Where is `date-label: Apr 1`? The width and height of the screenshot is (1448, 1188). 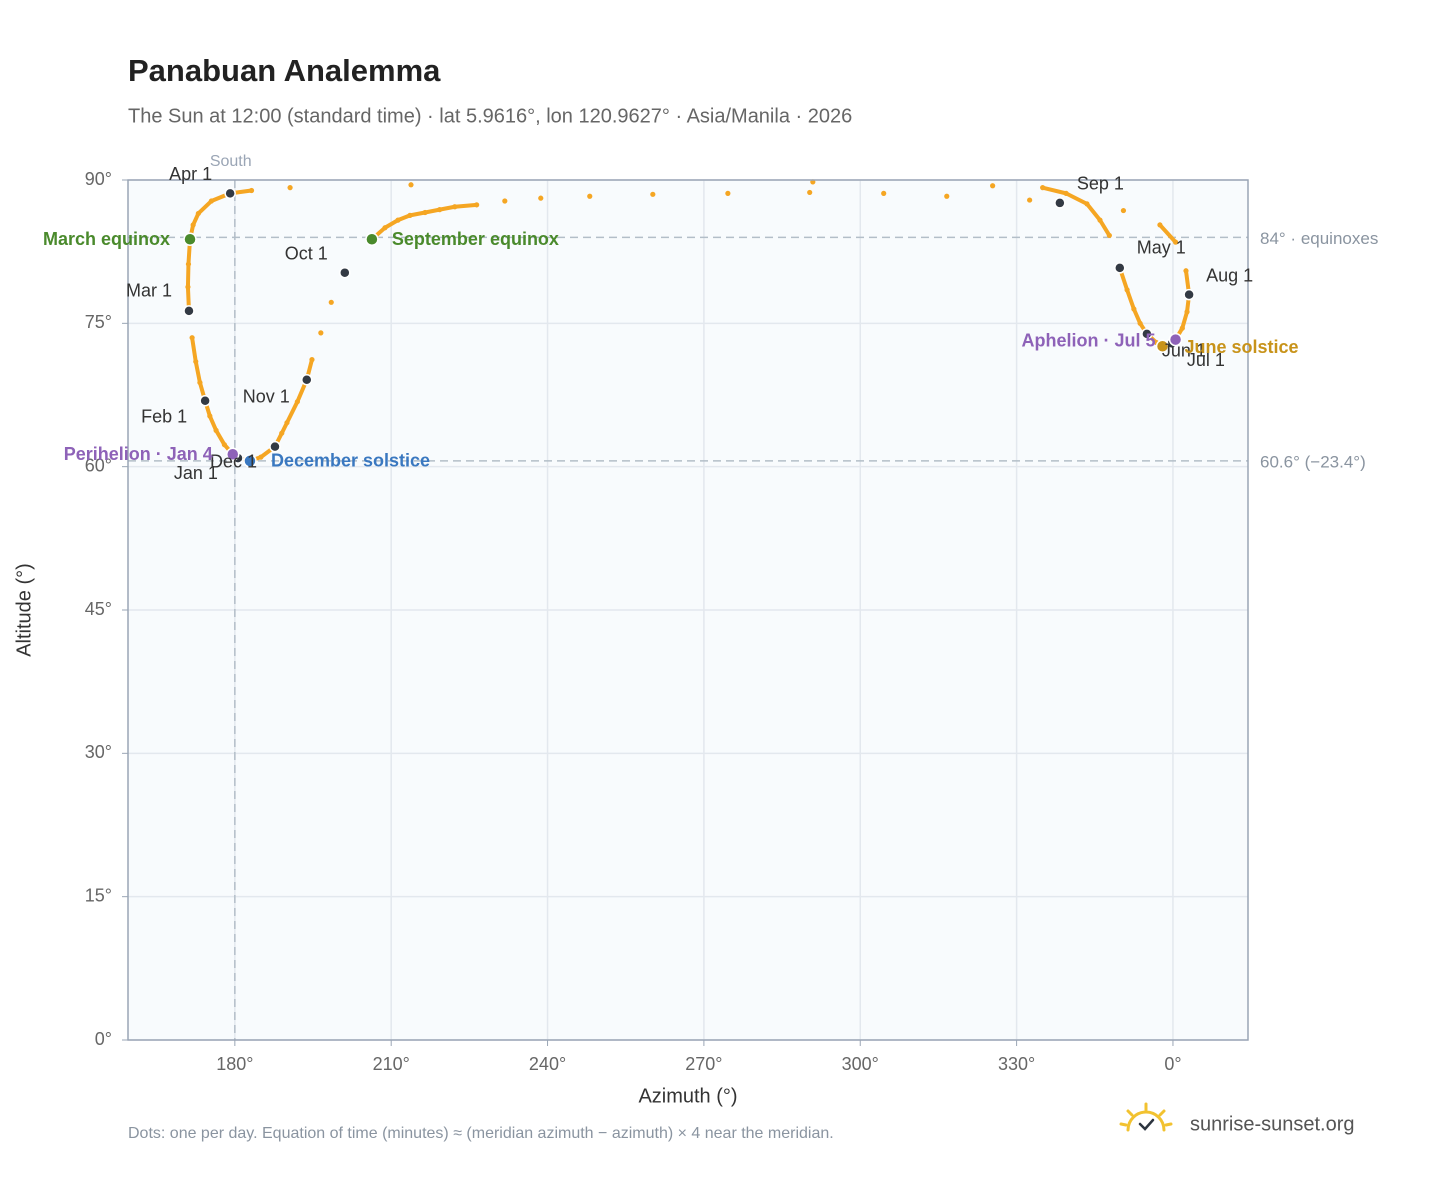
date-label: Apr 1 is located at coordinates (190, 174).